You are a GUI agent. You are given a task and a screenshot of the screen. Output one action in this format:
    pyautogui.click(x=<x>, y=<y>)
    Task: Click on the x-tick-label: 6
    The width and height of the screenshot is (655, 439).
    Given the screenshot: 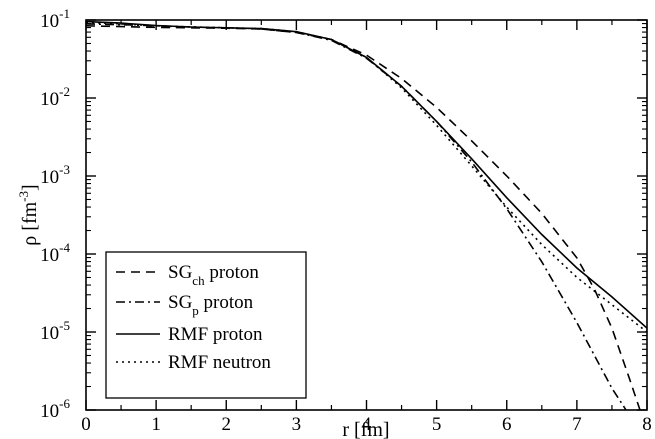 What is the action you would take?
    pyautogui.click(x=507, y=424)
    